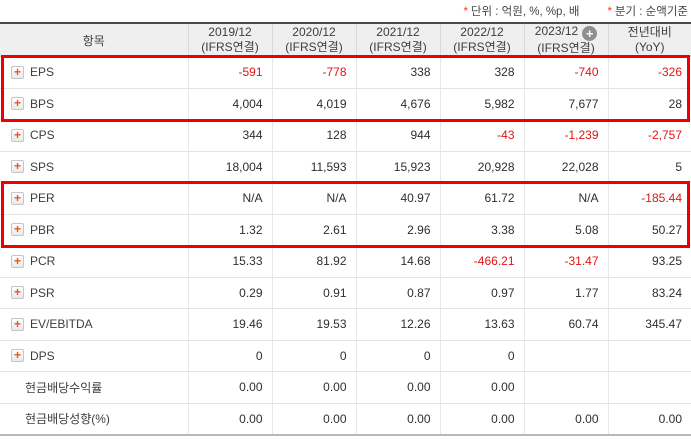  What do you see at coordinates (229, 229) in the screenshot?
I see `value-cell: 1.32` at bounding box center [229, 229].